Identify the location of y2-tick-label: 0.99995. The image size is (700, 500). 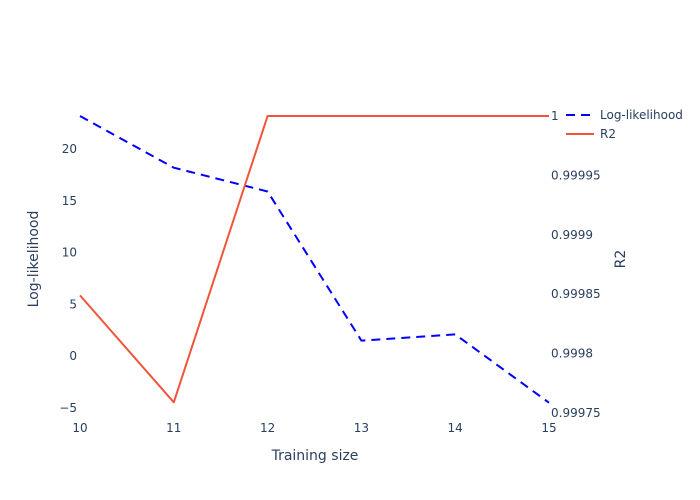
(576, 175).